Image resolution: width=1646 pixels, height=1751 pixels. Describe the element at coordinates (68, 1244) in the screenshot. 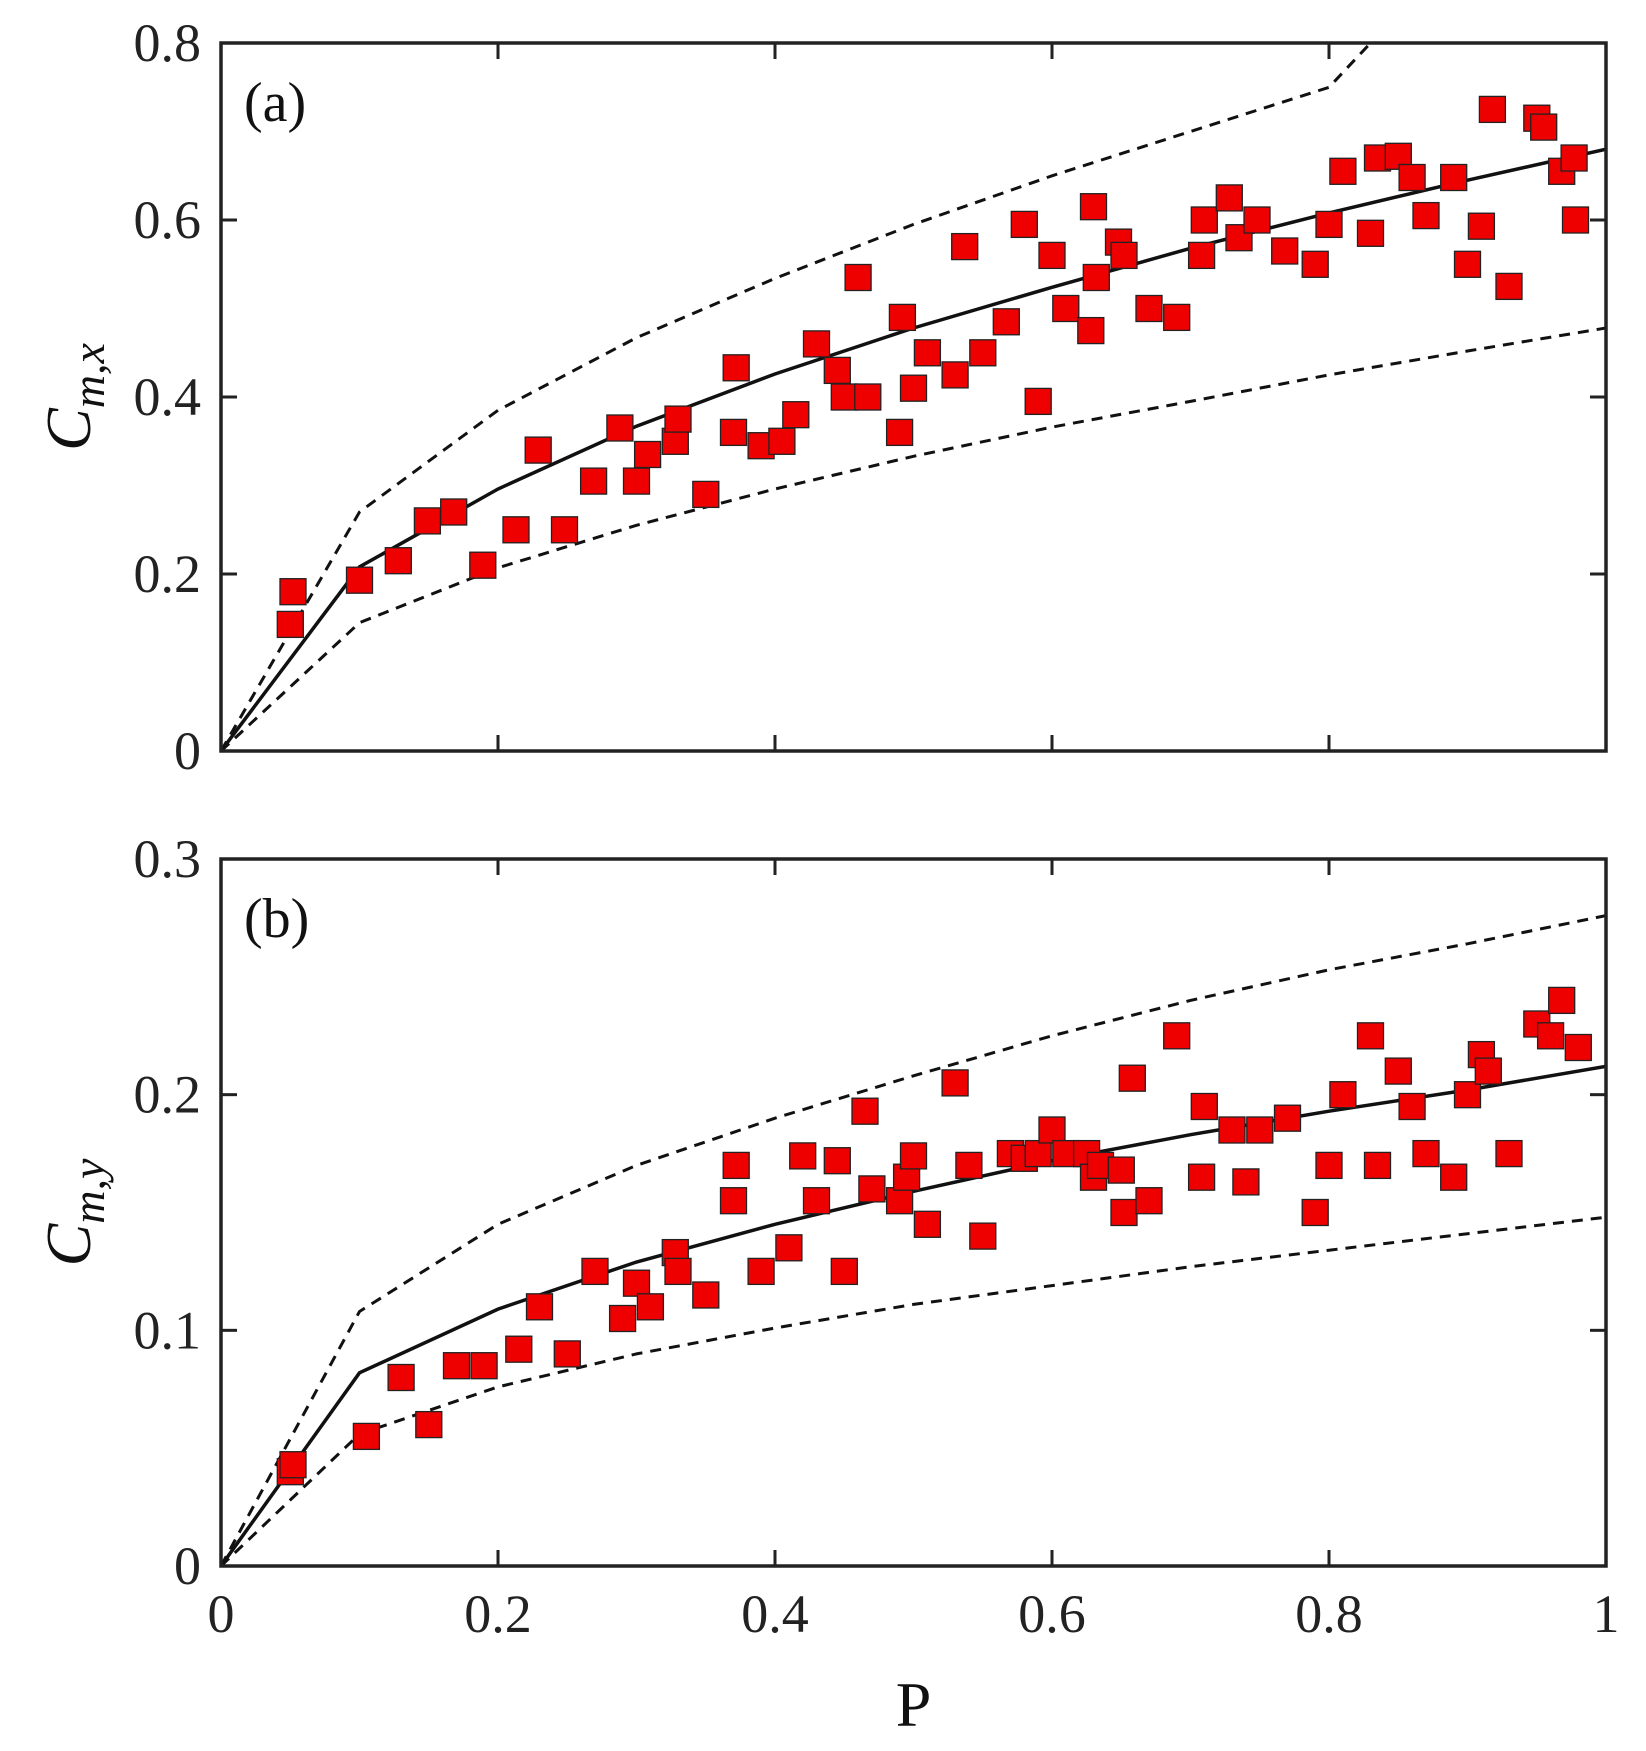

I see `y-axis-title-main: C` at that location.